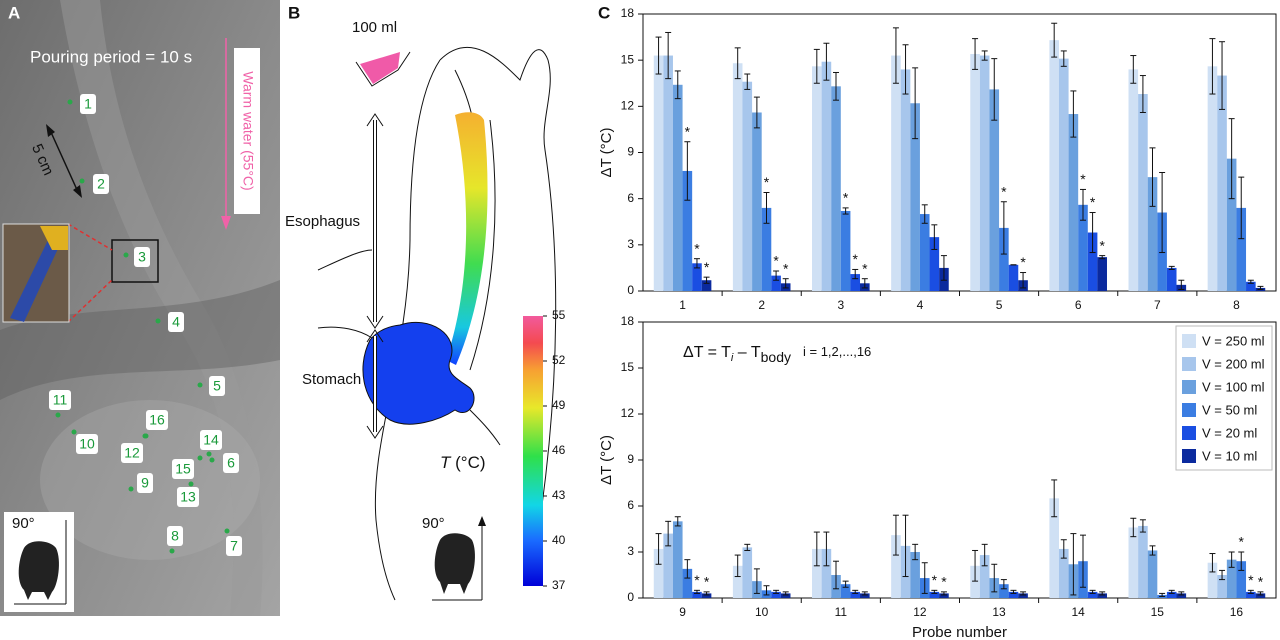 The image size is (1280, 640). Describe the element at coordinates (418, 373) in the screenshot. I see `stomach` at that location.